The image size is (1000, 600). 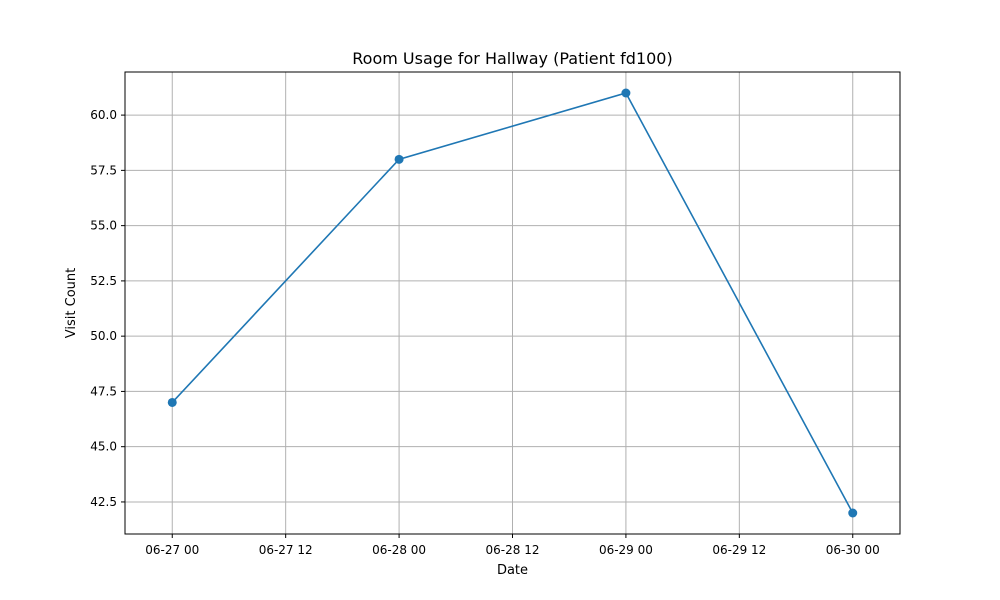 What do you see at coordinates (626, 550) in the screenshot?
I see `x-tick-label: 06-29 00` at bounding box center [626, 550].